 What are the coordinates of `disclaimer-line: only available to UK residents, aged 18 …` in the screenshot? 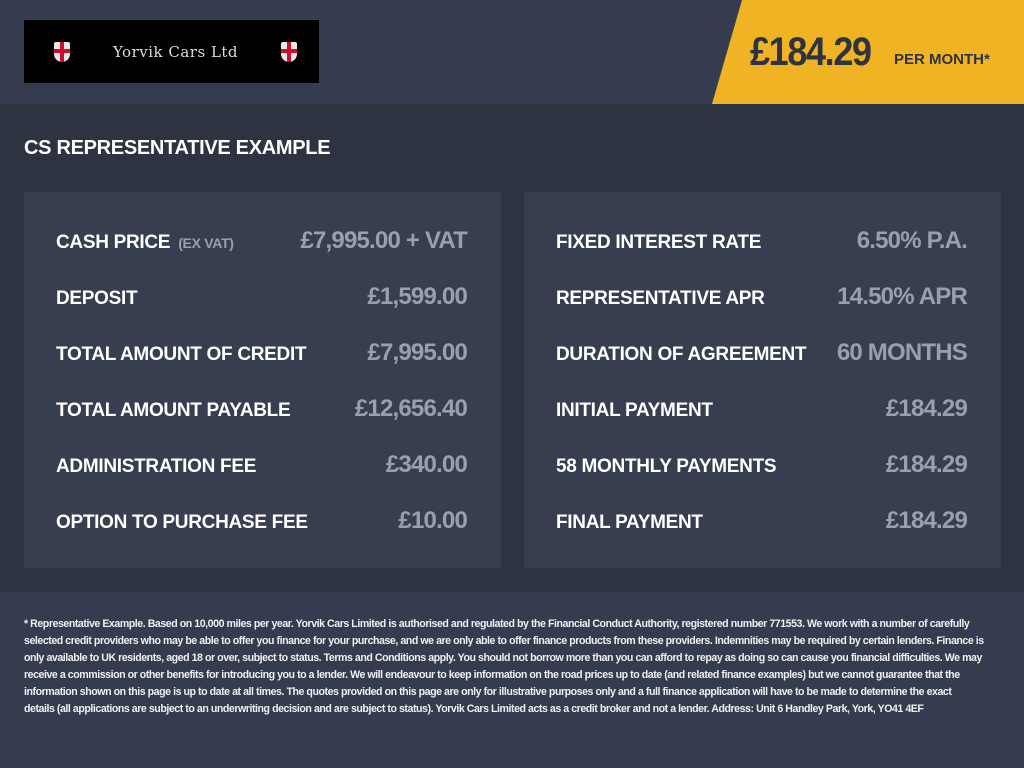 It's located at (503, 658).